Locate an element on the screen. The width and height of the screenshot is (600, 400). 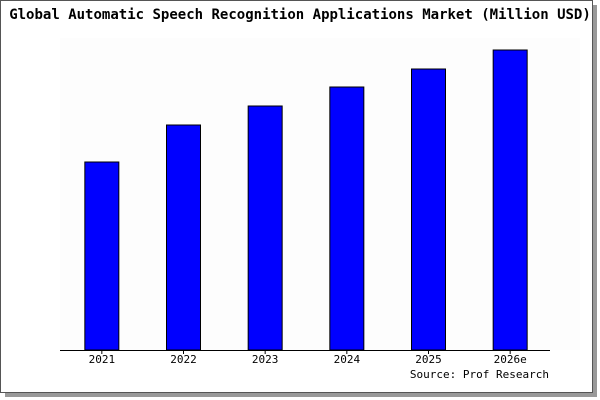
x-tick-label: 2023 is located at coordinates (265, 359).